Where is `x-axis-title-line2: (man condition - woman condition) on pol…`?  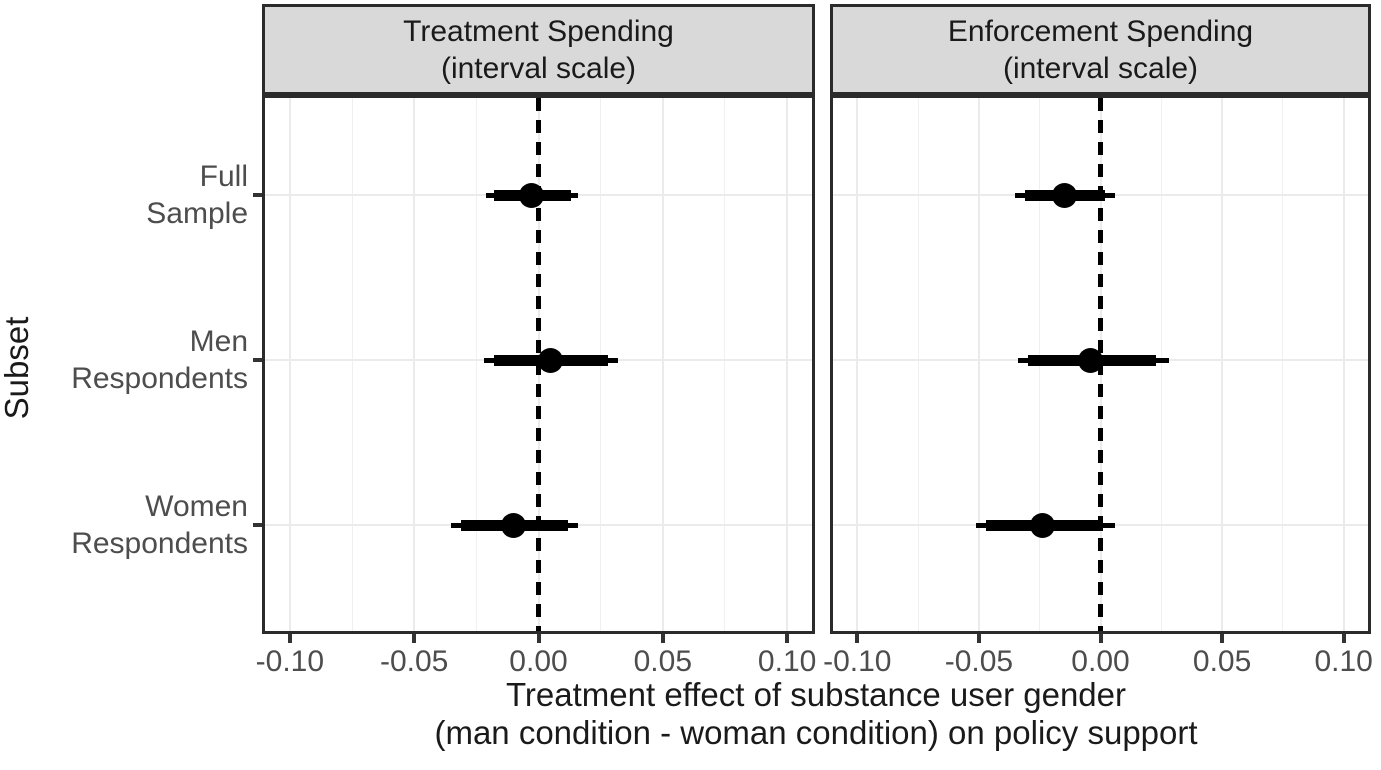 x-axis-title-line2: (man condition - woman condition) on pol… is located at coordinates (816, 732).